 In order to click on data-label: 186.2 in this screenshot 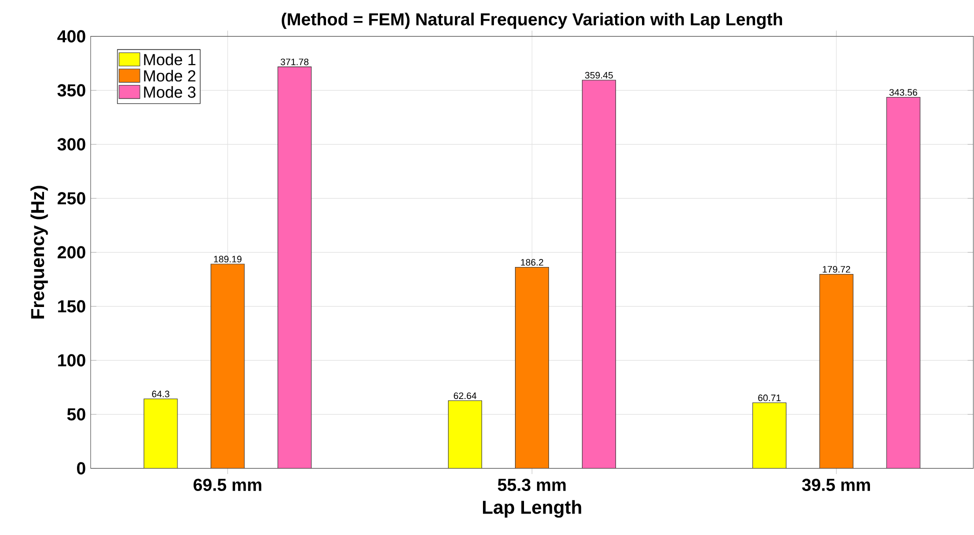, I will do `click(532, 262)`.